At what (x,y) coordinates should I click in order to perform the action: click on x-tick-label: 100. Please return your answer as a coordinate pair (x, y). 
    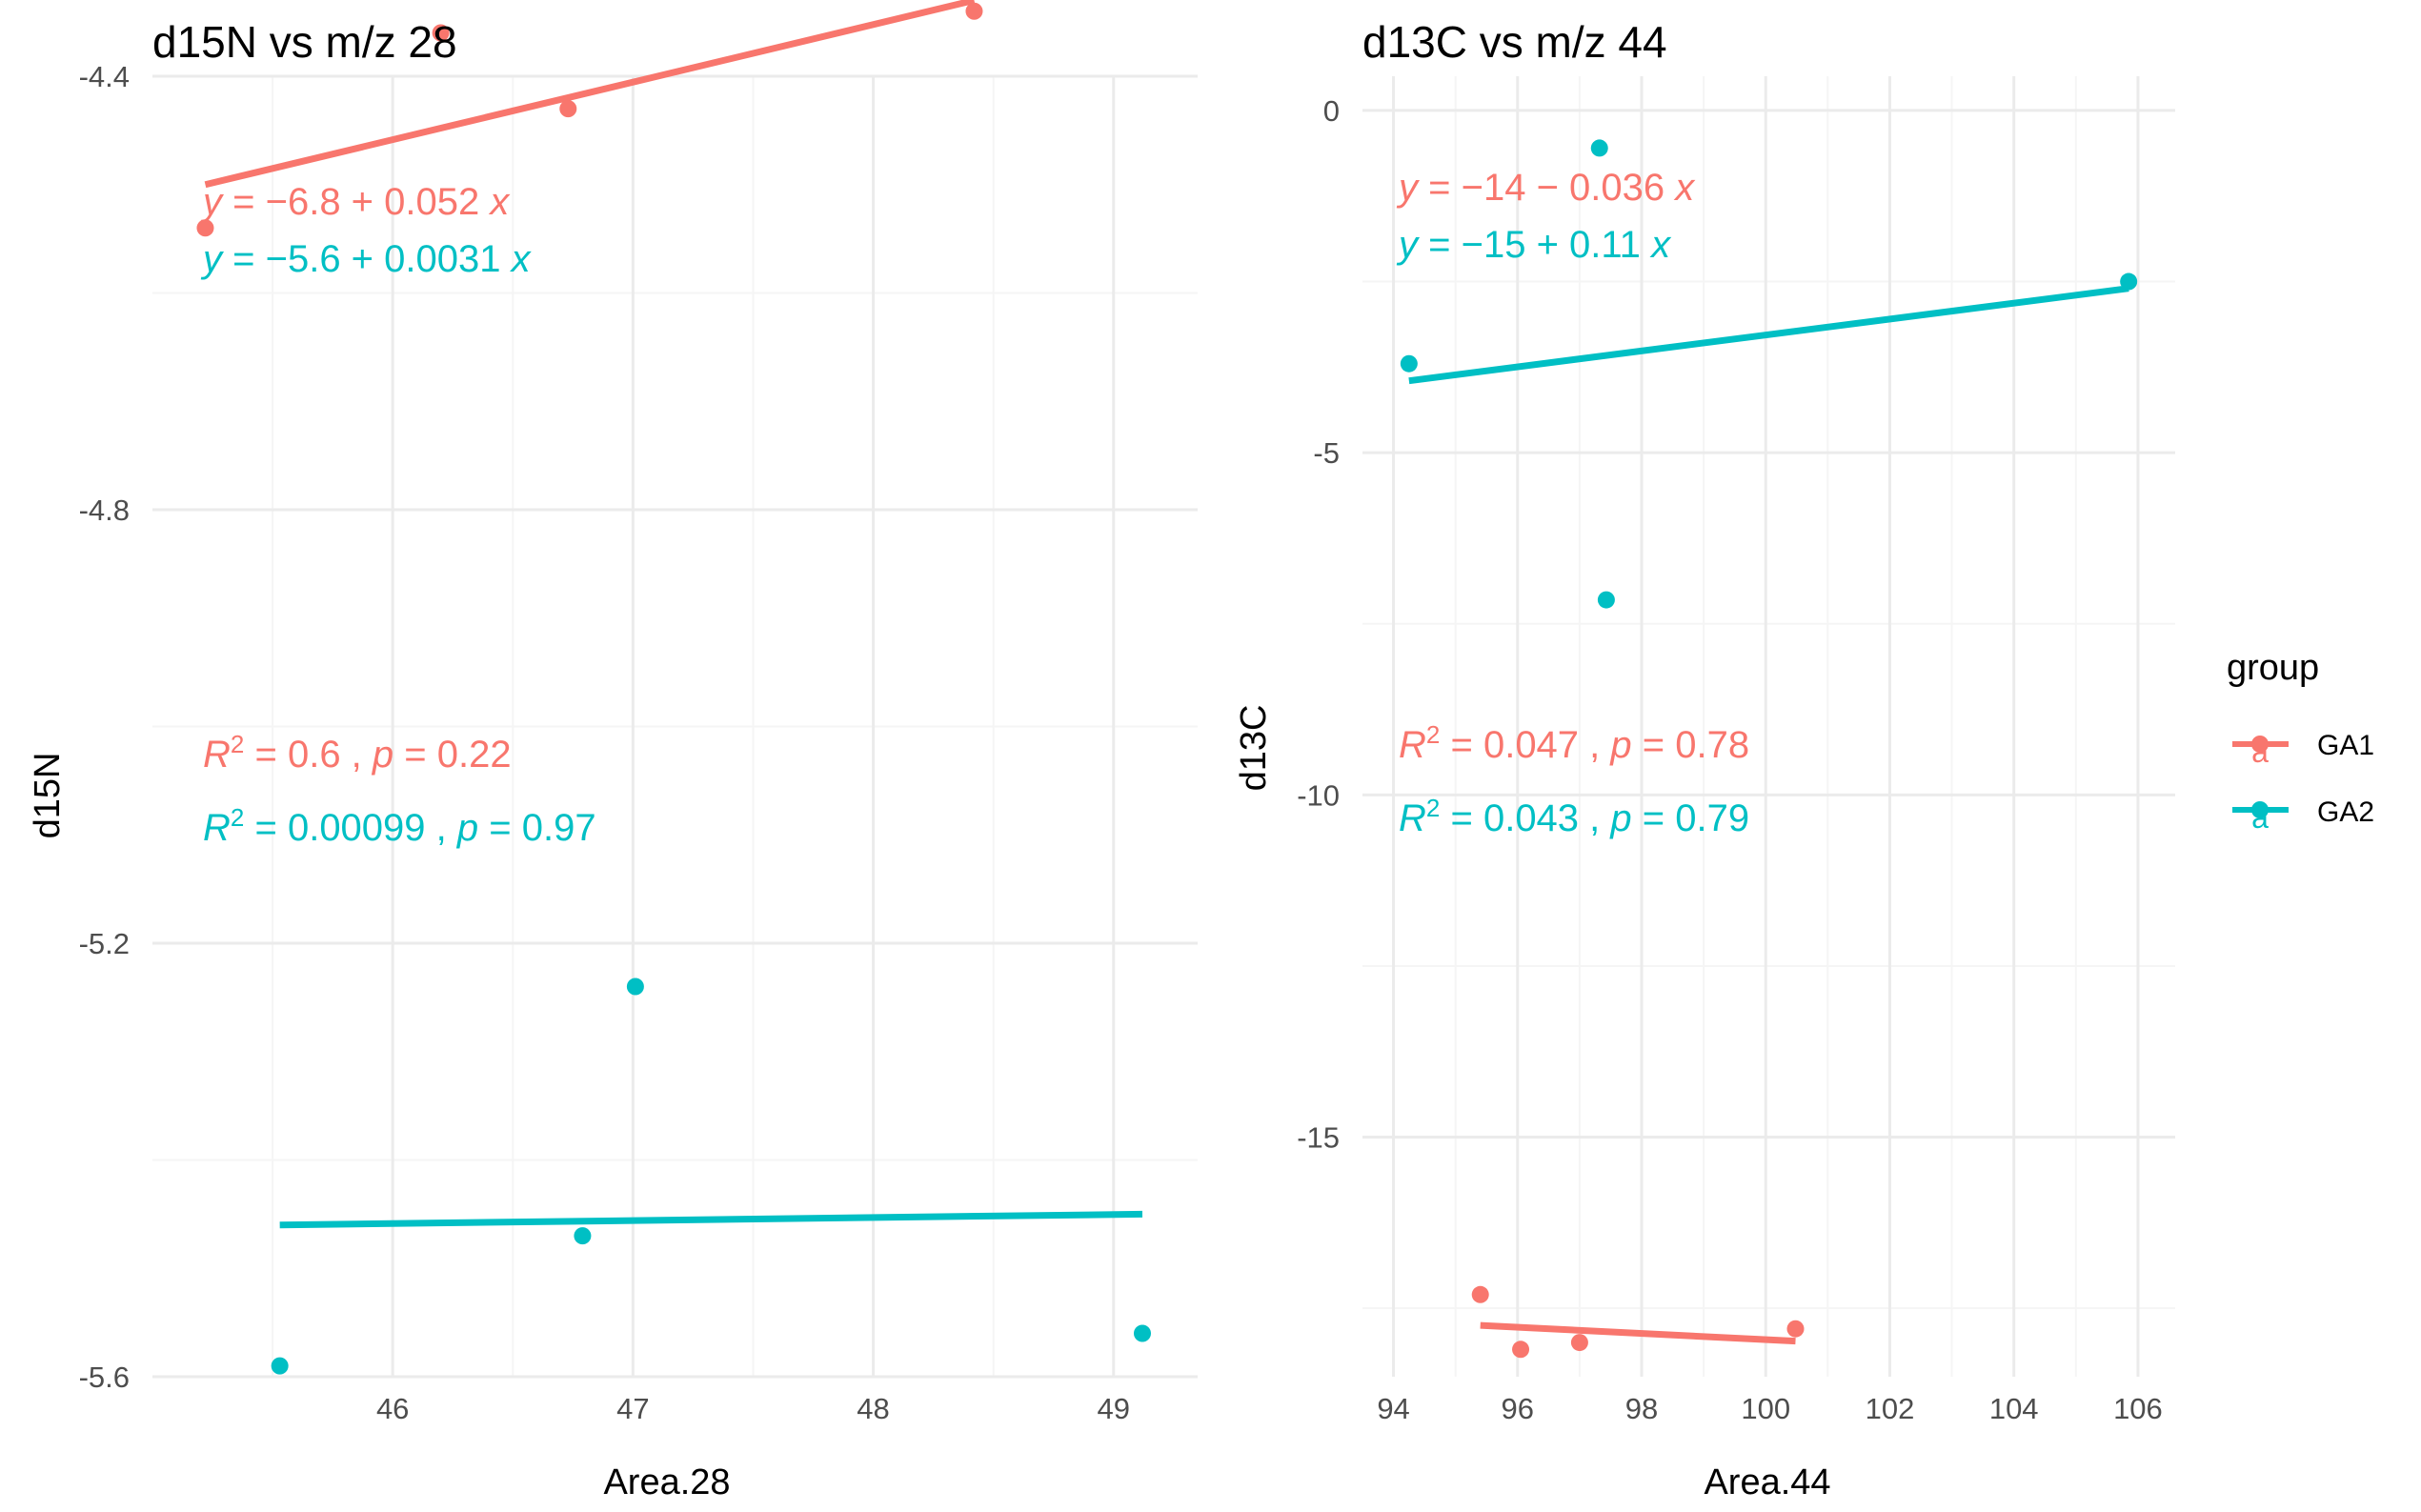
    Looking at the image, I should click on (1766, 1408).